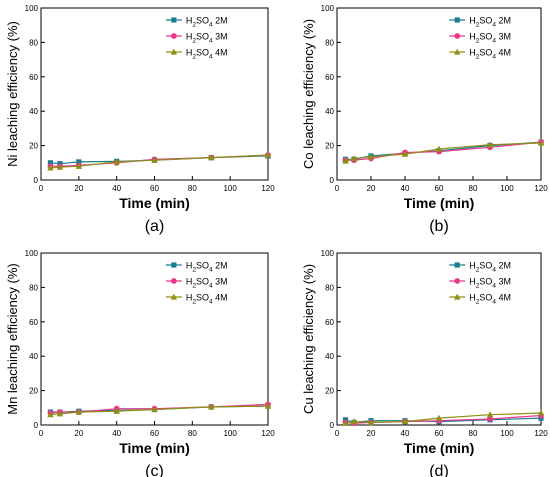 This screenshot has height=477, width=550. I want to click on panel-label: (b), so click(439, 226).